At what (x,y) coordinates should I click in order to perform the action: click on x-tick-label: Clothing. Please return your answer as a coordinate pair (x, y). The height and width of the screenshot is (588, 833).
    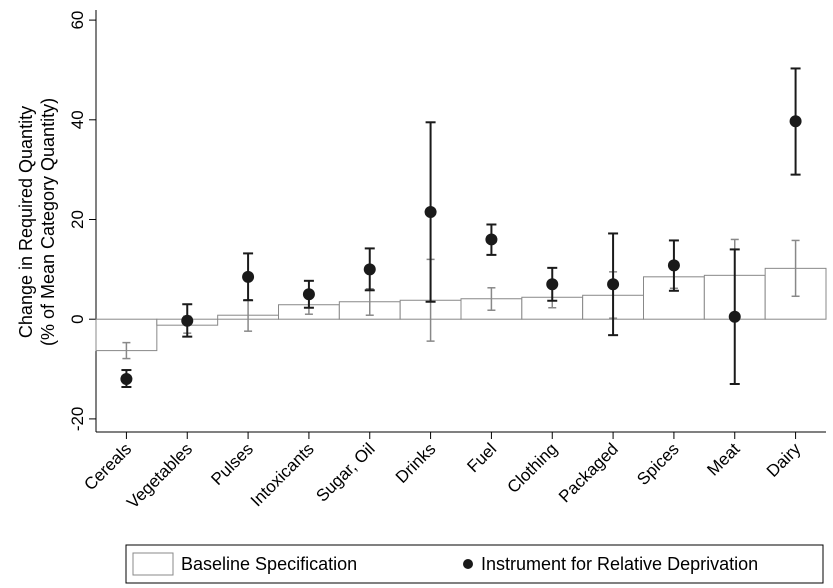
    Looking at the image, I should click on (533, 468).